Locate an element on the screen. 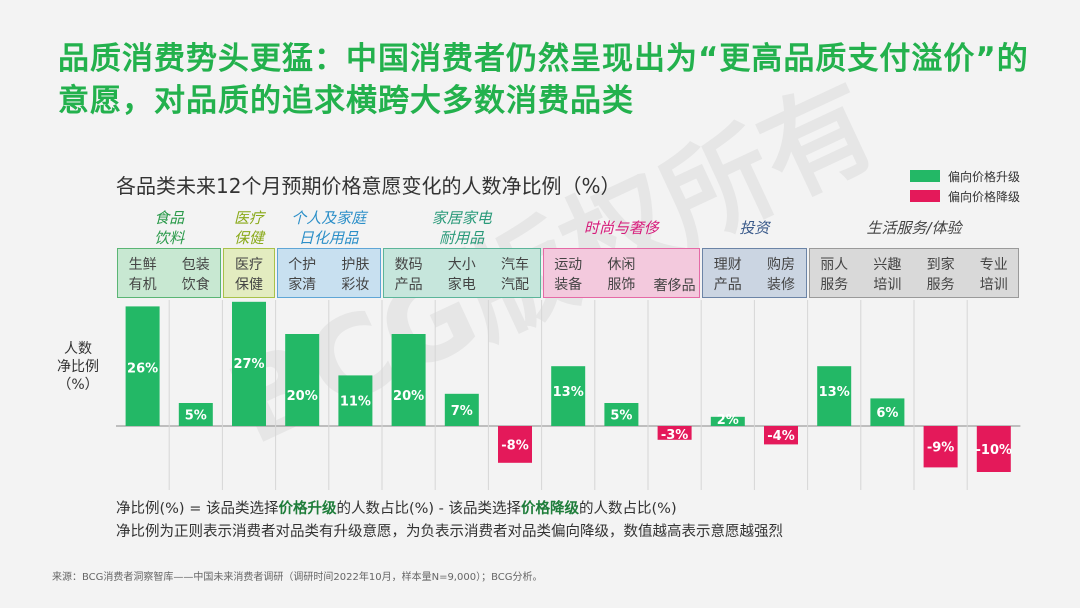  category-label: 个护 家清 is located at coordinates (302, 275).